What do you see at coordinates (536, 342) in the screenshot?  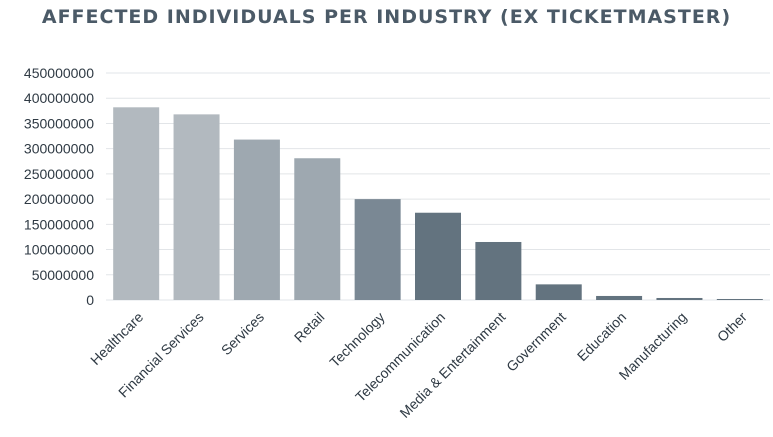 I see `x-tick-label: Government` at bounding box center [536, 342].